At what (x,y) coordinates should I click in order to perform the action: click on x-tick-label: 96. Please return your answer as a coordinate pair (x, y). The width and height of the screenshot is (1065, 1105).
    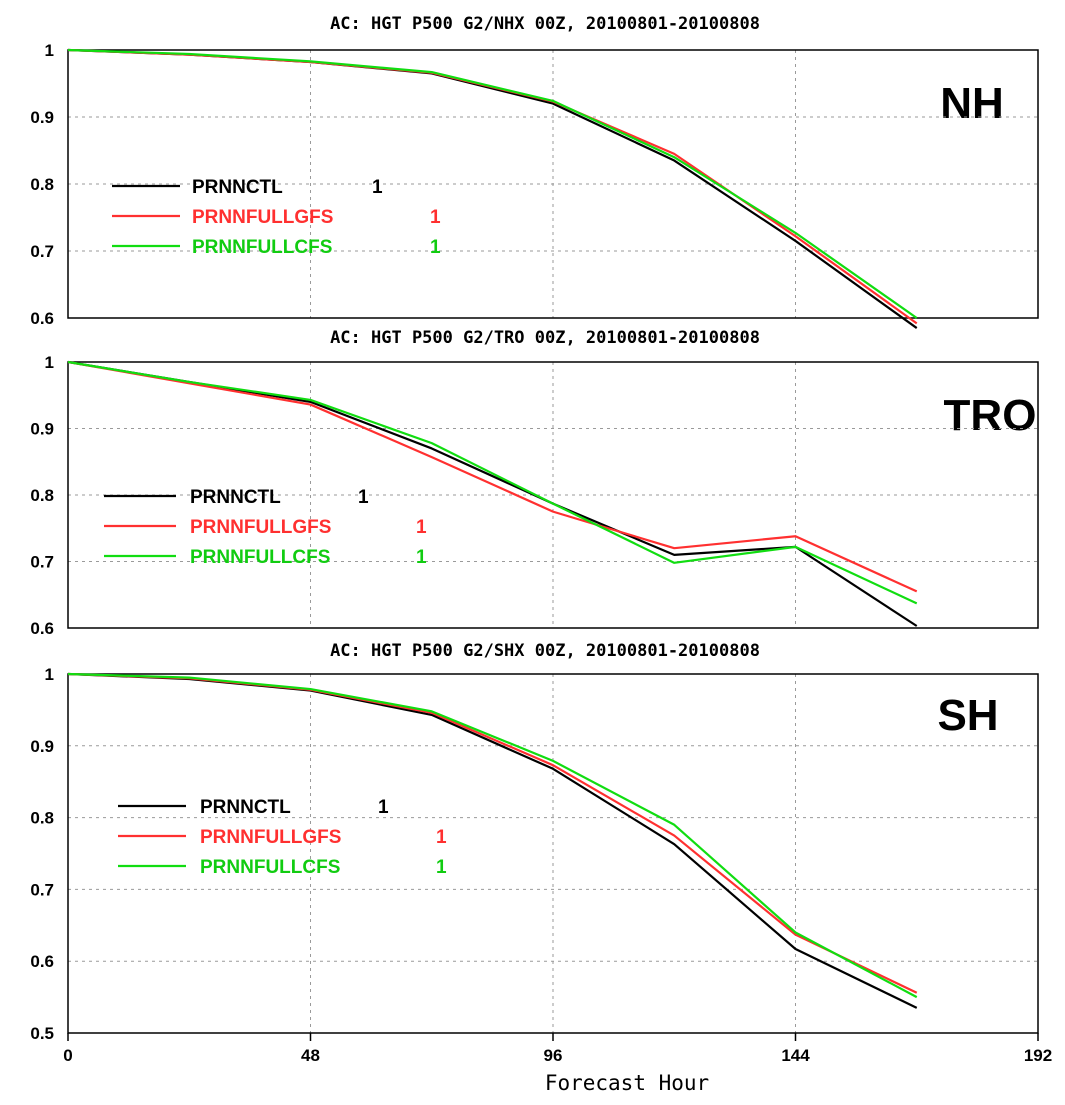
    Looking at the image, I should click on (553, 1055).